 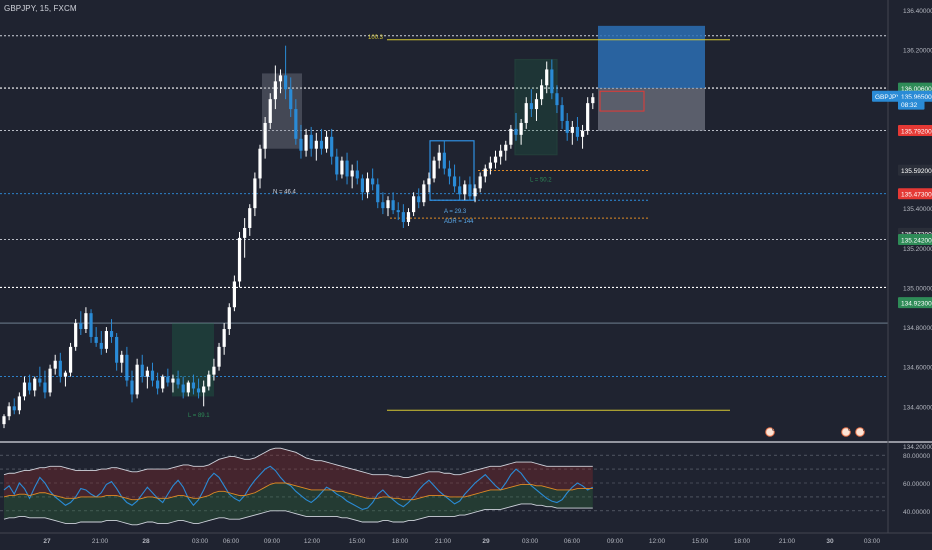 I want to click on time-tick-label: 12:00, so click(x=657, y=541).